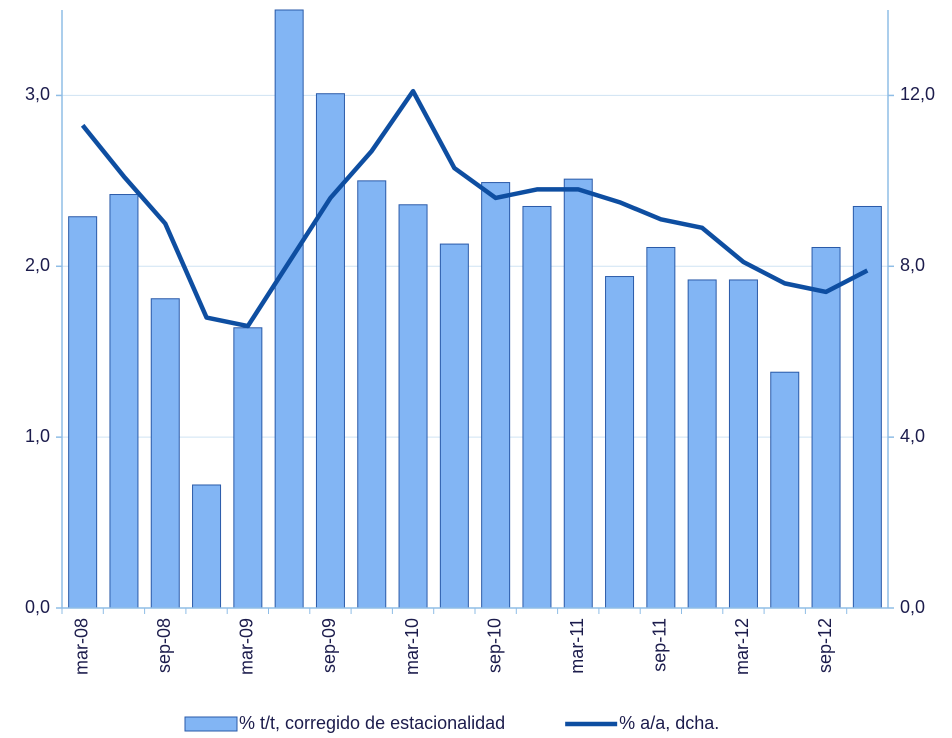  I want to click on x-tick-label: sep-11, so click(660, 645).